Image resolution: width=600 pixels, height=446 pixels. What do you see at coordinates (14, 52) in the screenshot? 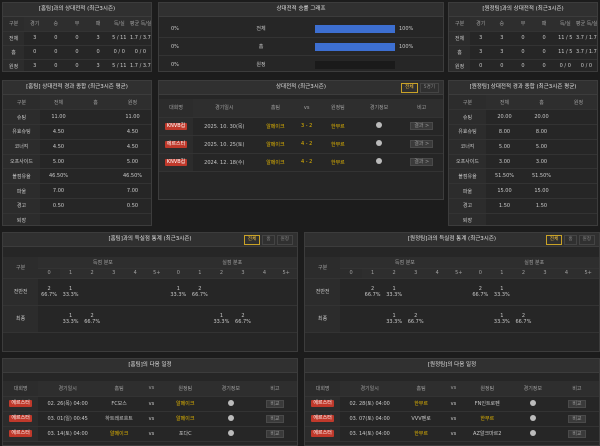
I see `cell: 홈` at bounding box center [14, 52].